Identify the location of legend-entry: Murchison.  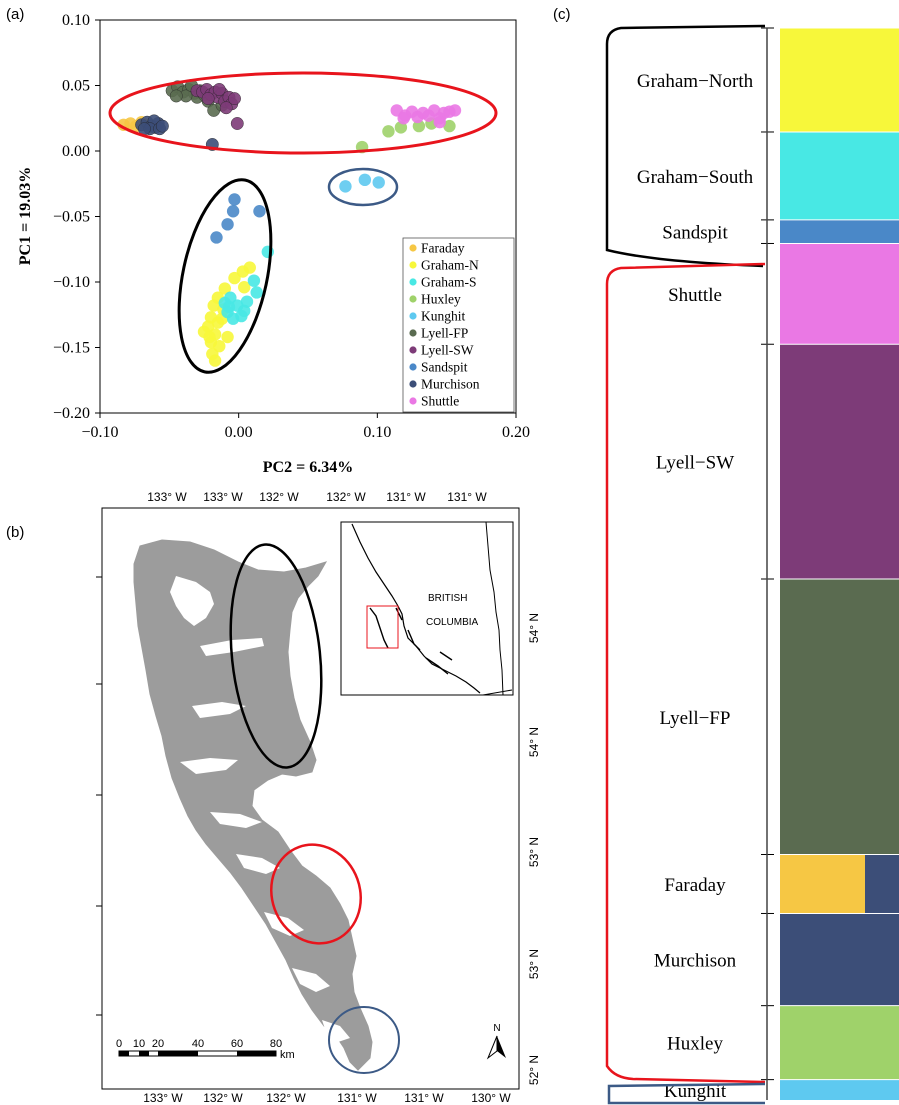
(450, 384).